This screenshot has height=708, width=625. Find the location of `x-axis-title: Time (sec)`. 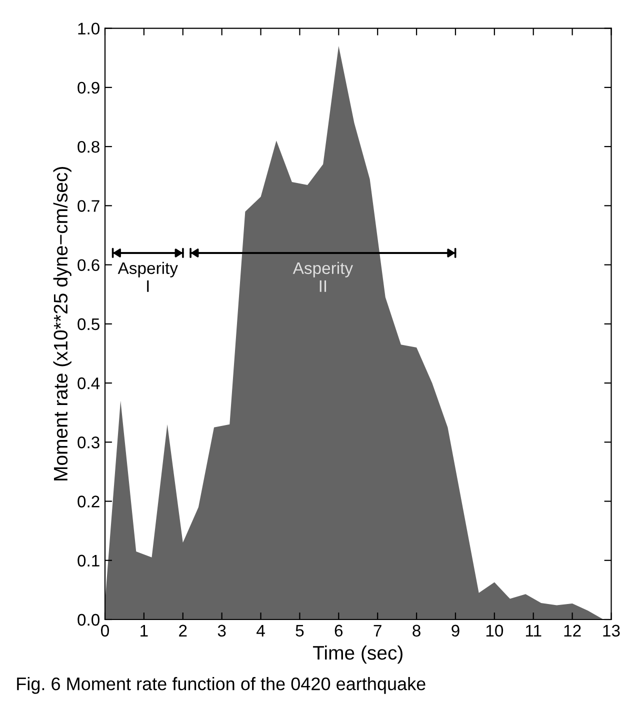

x-axis-title: Time (sec) is located at coordinates (357, 654).